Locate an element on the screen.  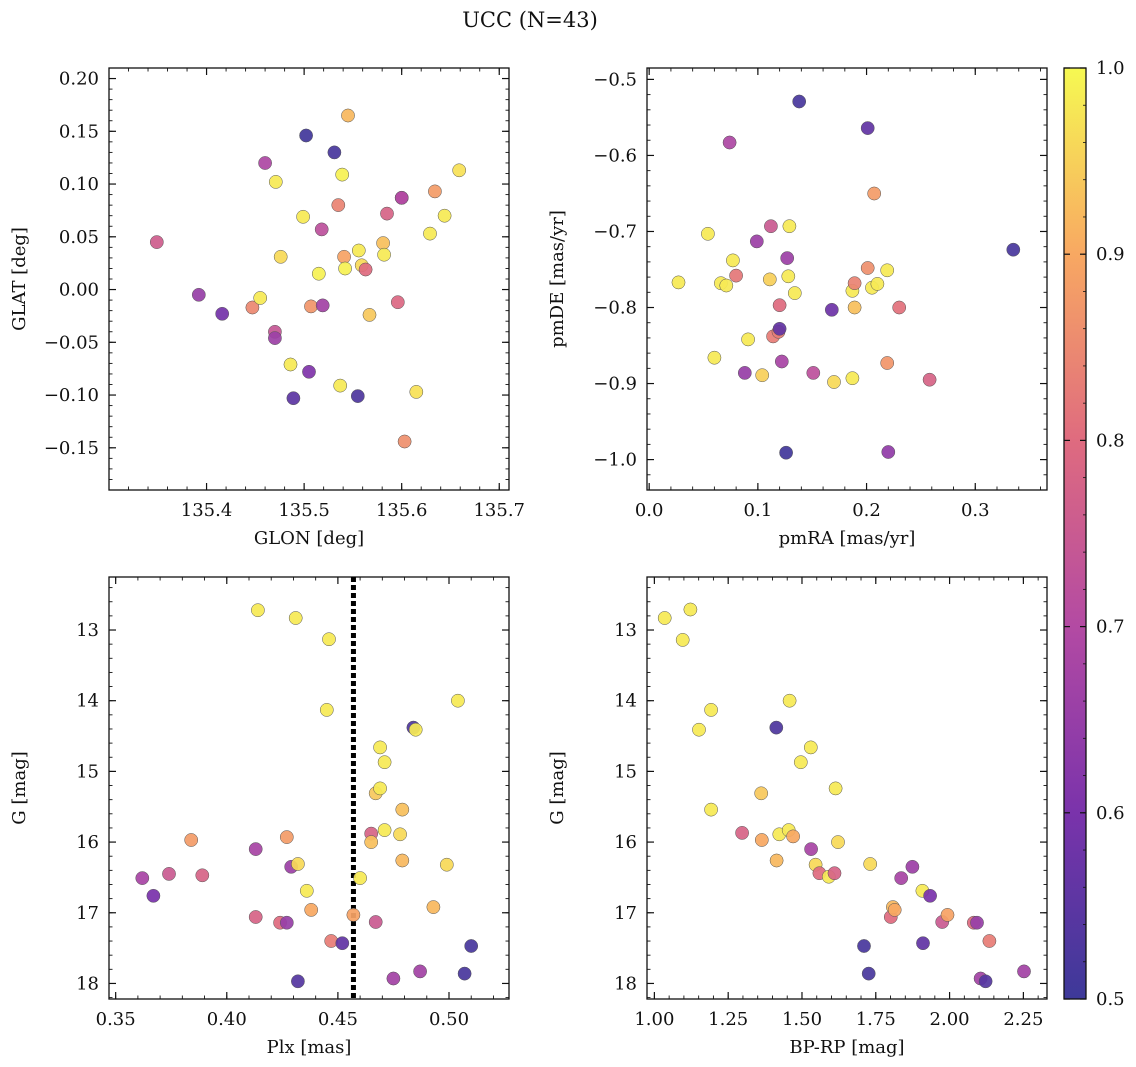
x-tick-label: 0.0 is located at coordinates (649, 510).